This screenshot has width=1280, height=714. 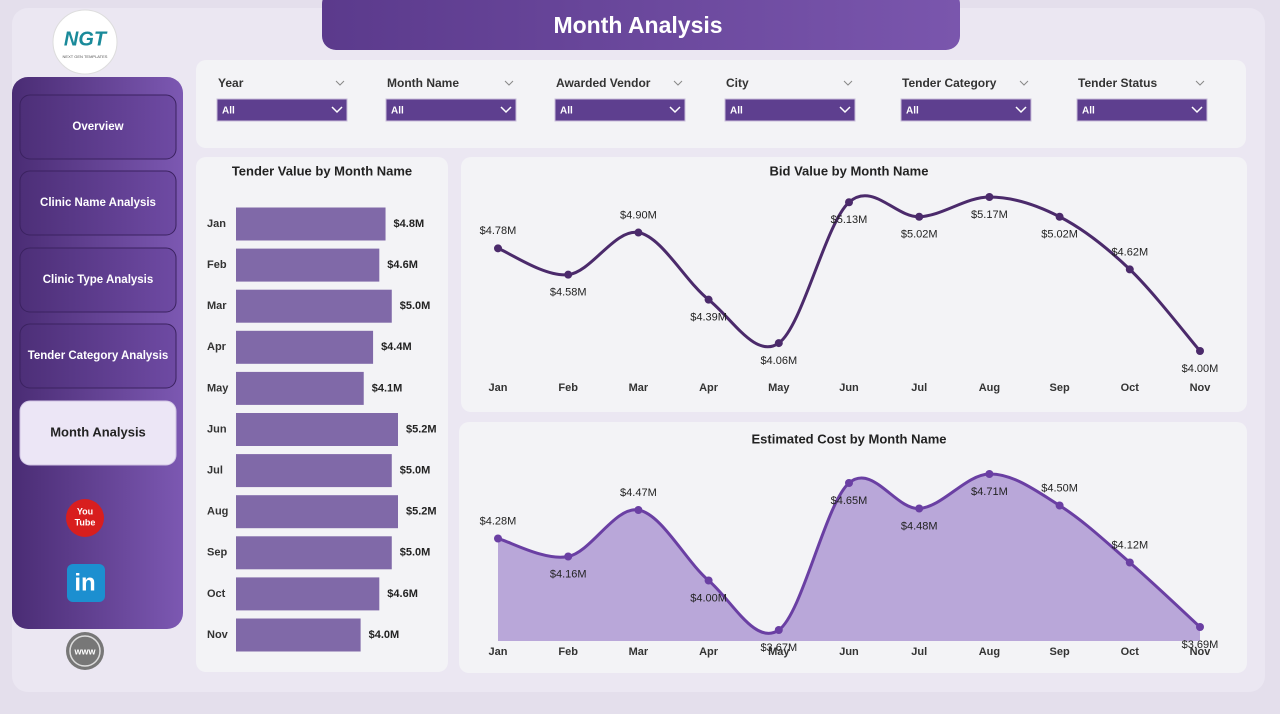 What do you see at coordinates (603, 83) in the screenshot?
I see `filter-label: Awarded Vendor` at bounding box center [603, 83].